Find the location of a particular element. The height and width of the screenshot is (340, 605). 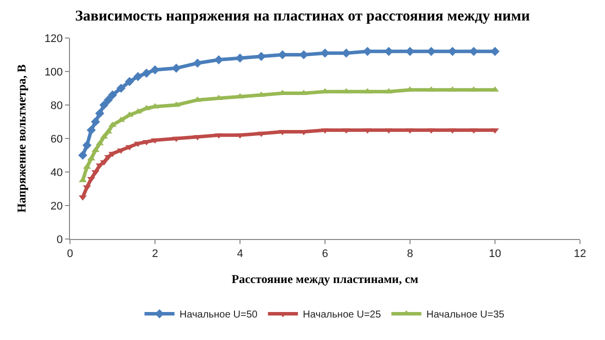

y-tick-label: 100 is located at coordinates (53, 72).